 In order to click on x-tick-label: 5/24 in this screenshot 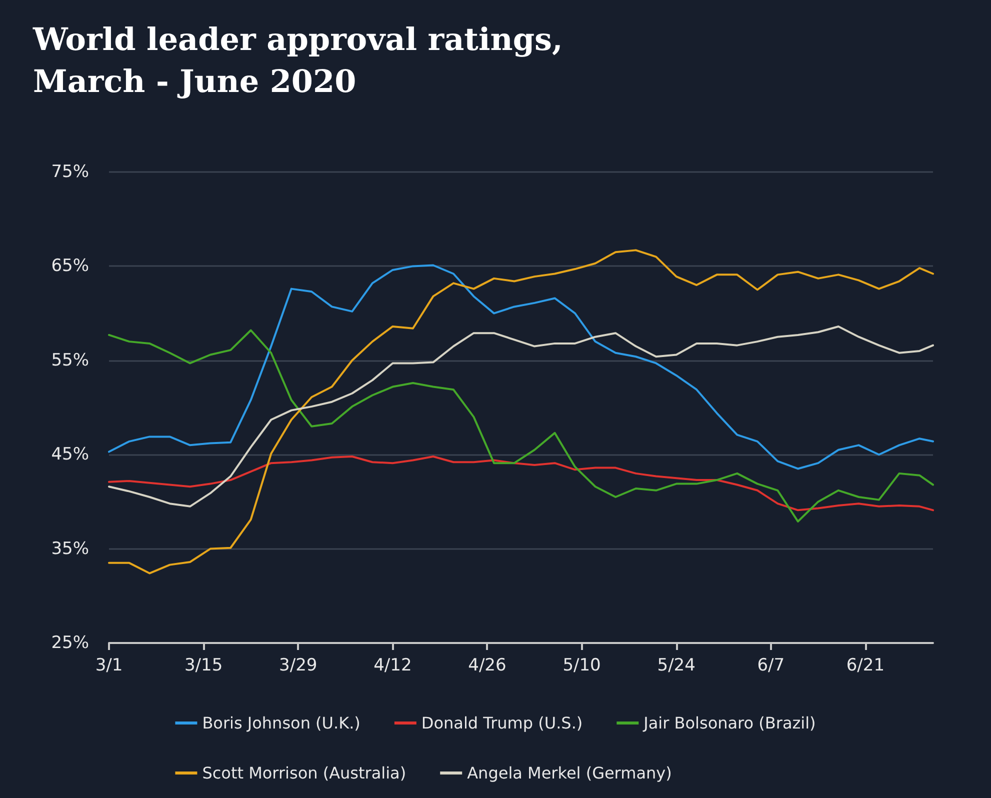, I will do `click(676, 666)`.